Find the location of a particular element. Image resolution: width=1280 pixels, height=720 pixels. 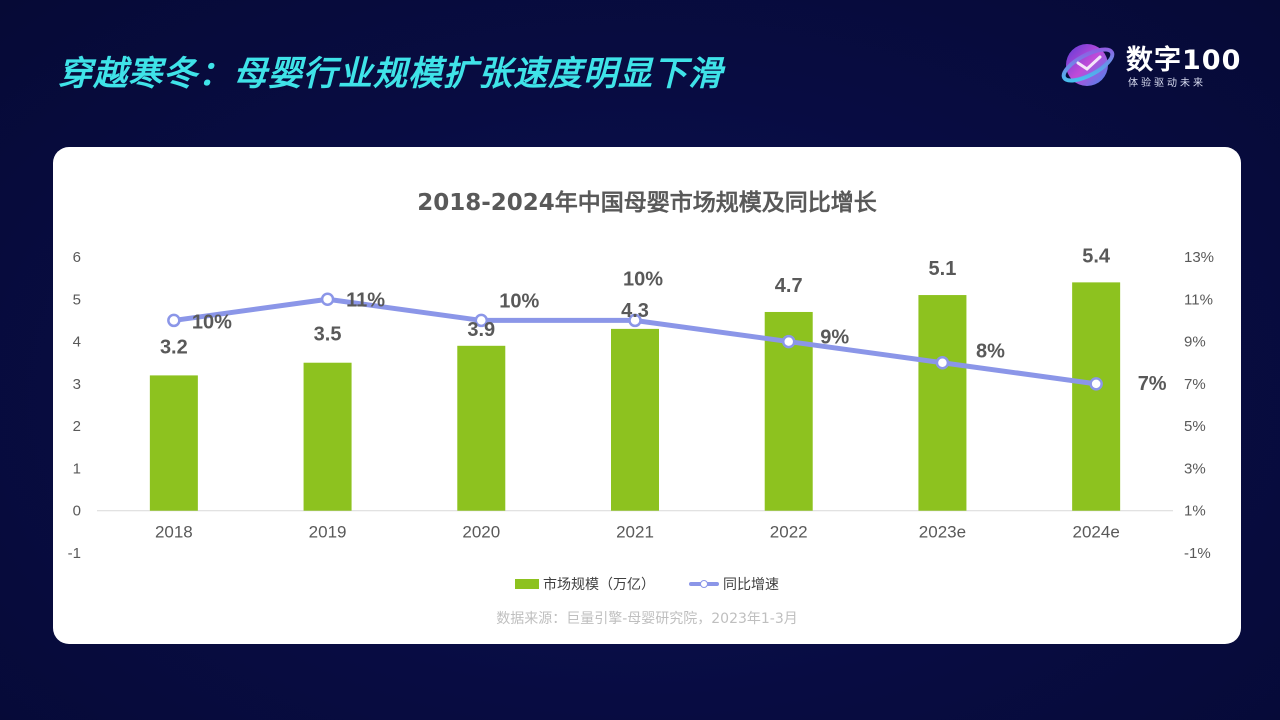

y-right-tick-label: 3% is located at coordinates (1195, 468).